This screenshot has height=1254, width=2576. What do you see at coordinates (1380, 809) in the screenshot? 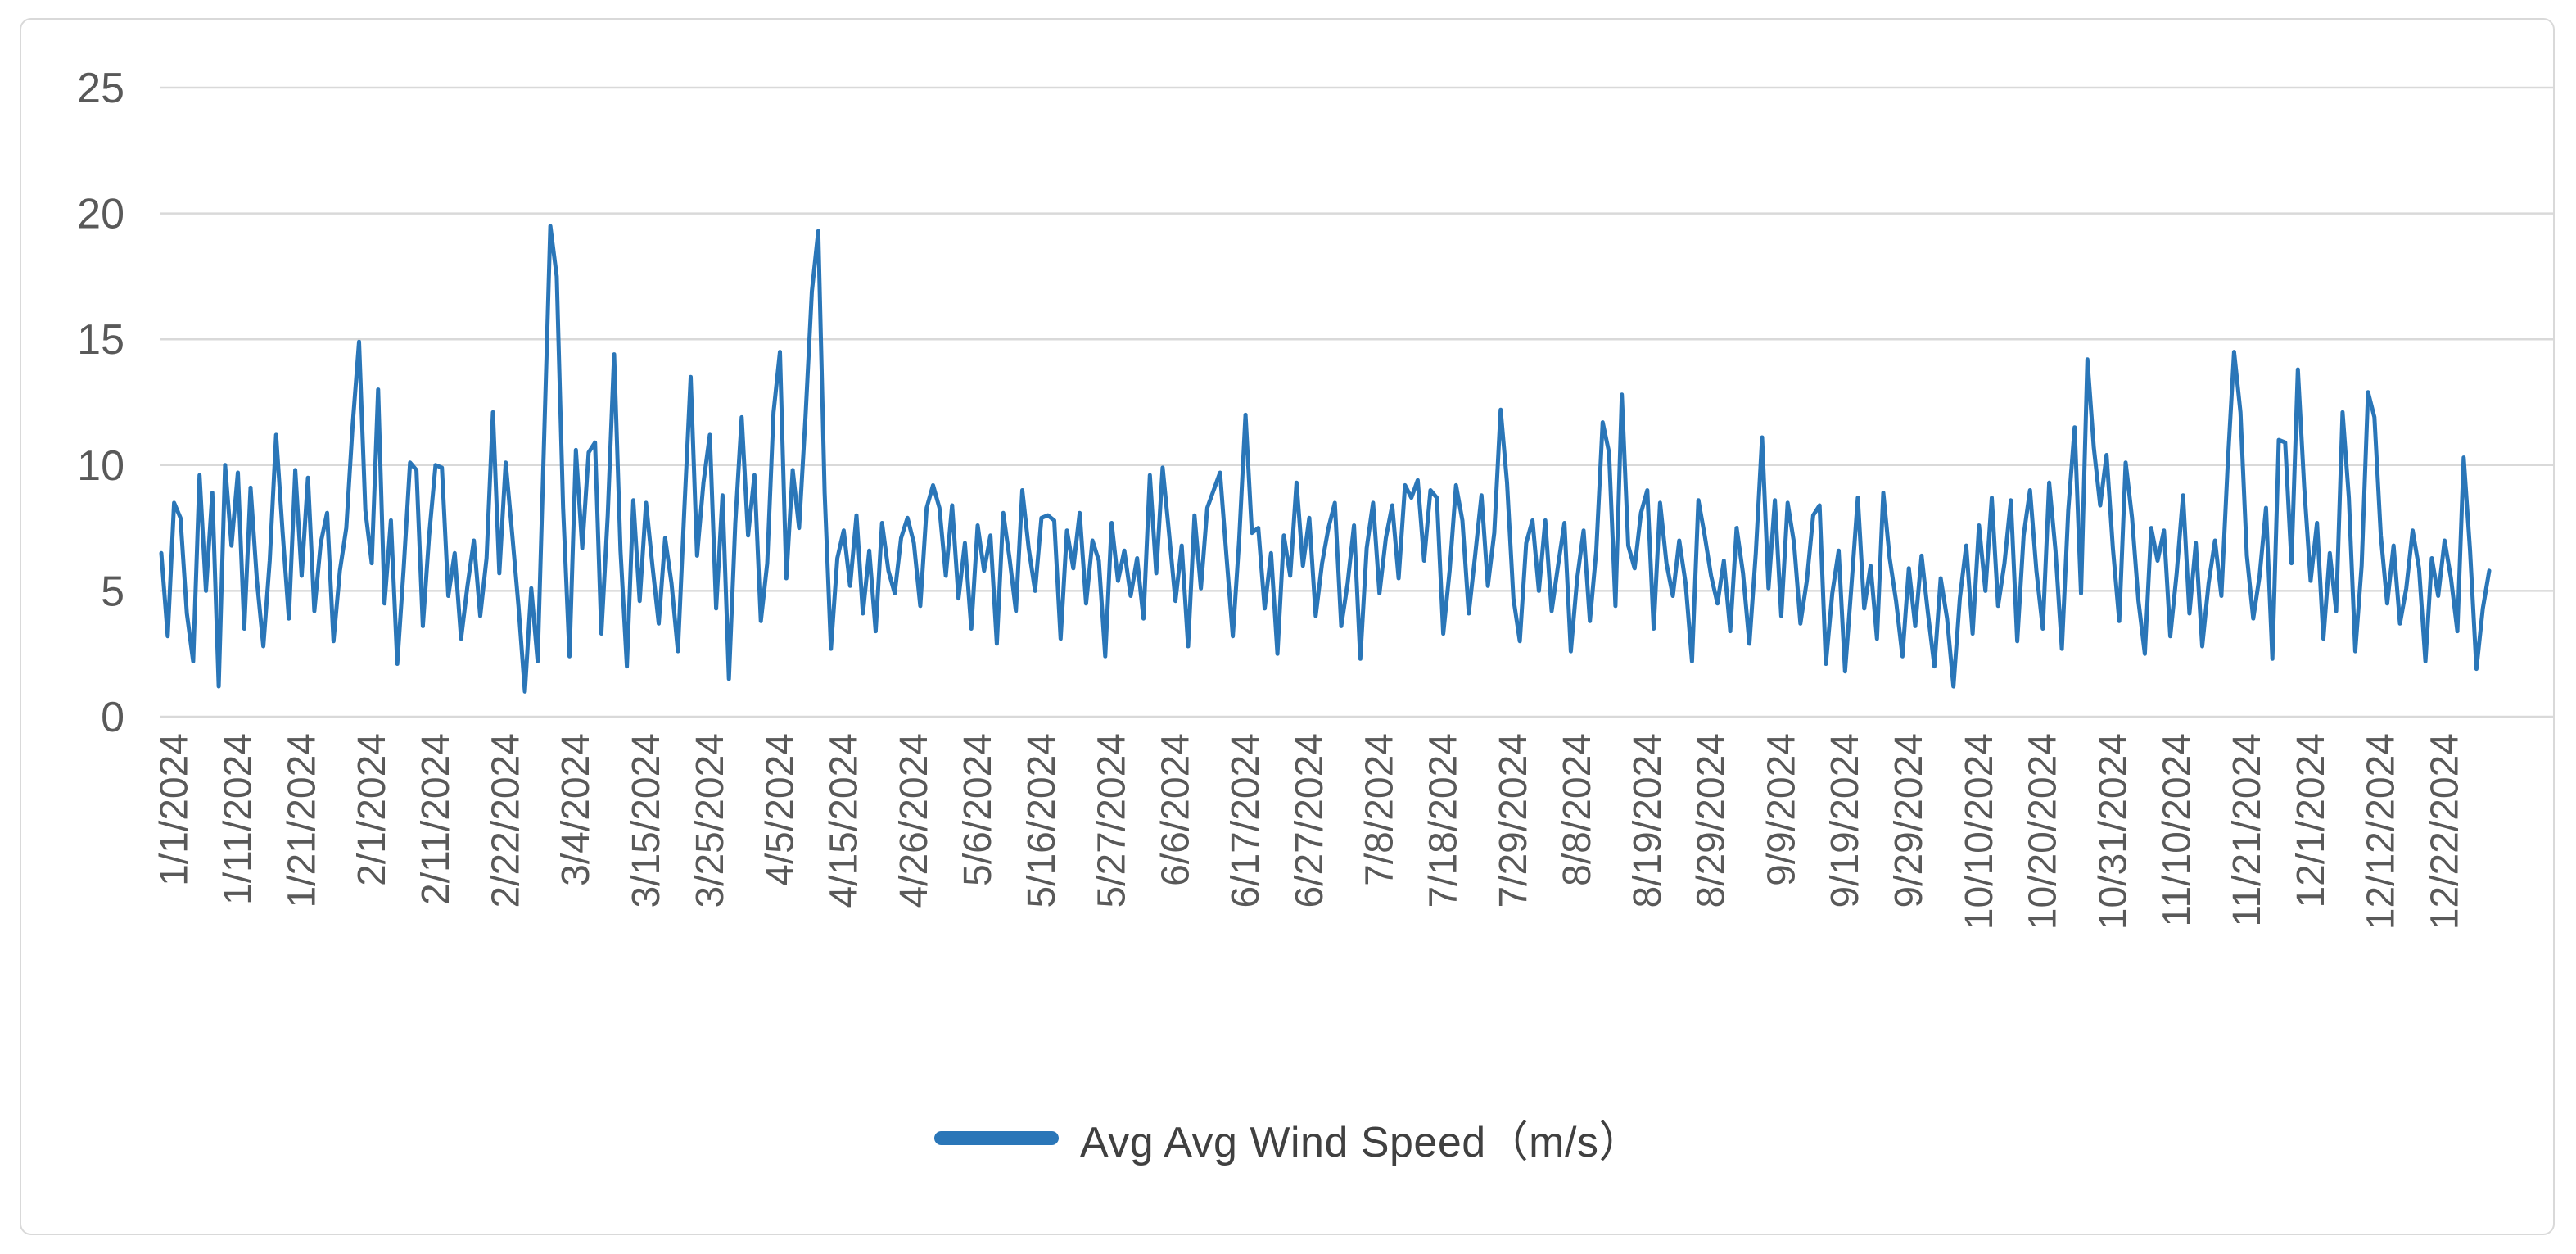
I see `x-tick-label: 7/8/2024` at bounding box center [1380, 809].